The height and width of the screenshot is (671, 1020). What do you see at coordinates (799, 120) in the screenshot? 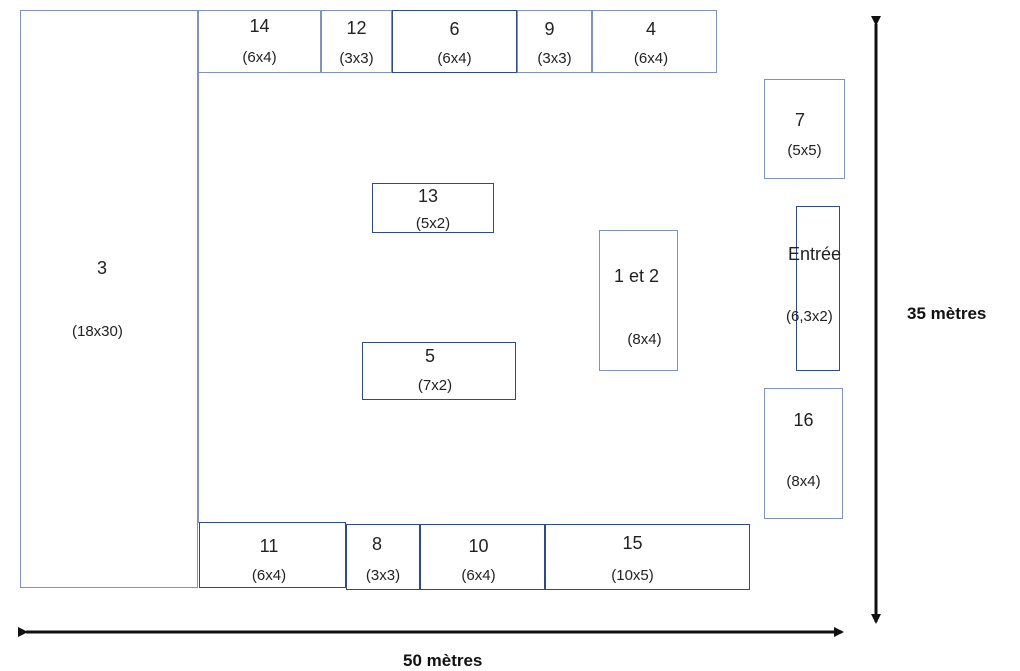
I see `stand-7-label: 7` at bounding box center [799, 120].